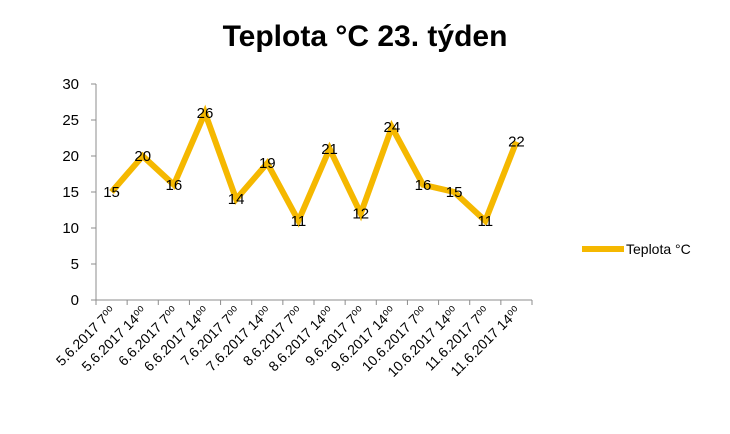  What do you see at coordinates (267, 163) in the screenshot?
I see `data-label: 19` at bounding box center [267, 163].